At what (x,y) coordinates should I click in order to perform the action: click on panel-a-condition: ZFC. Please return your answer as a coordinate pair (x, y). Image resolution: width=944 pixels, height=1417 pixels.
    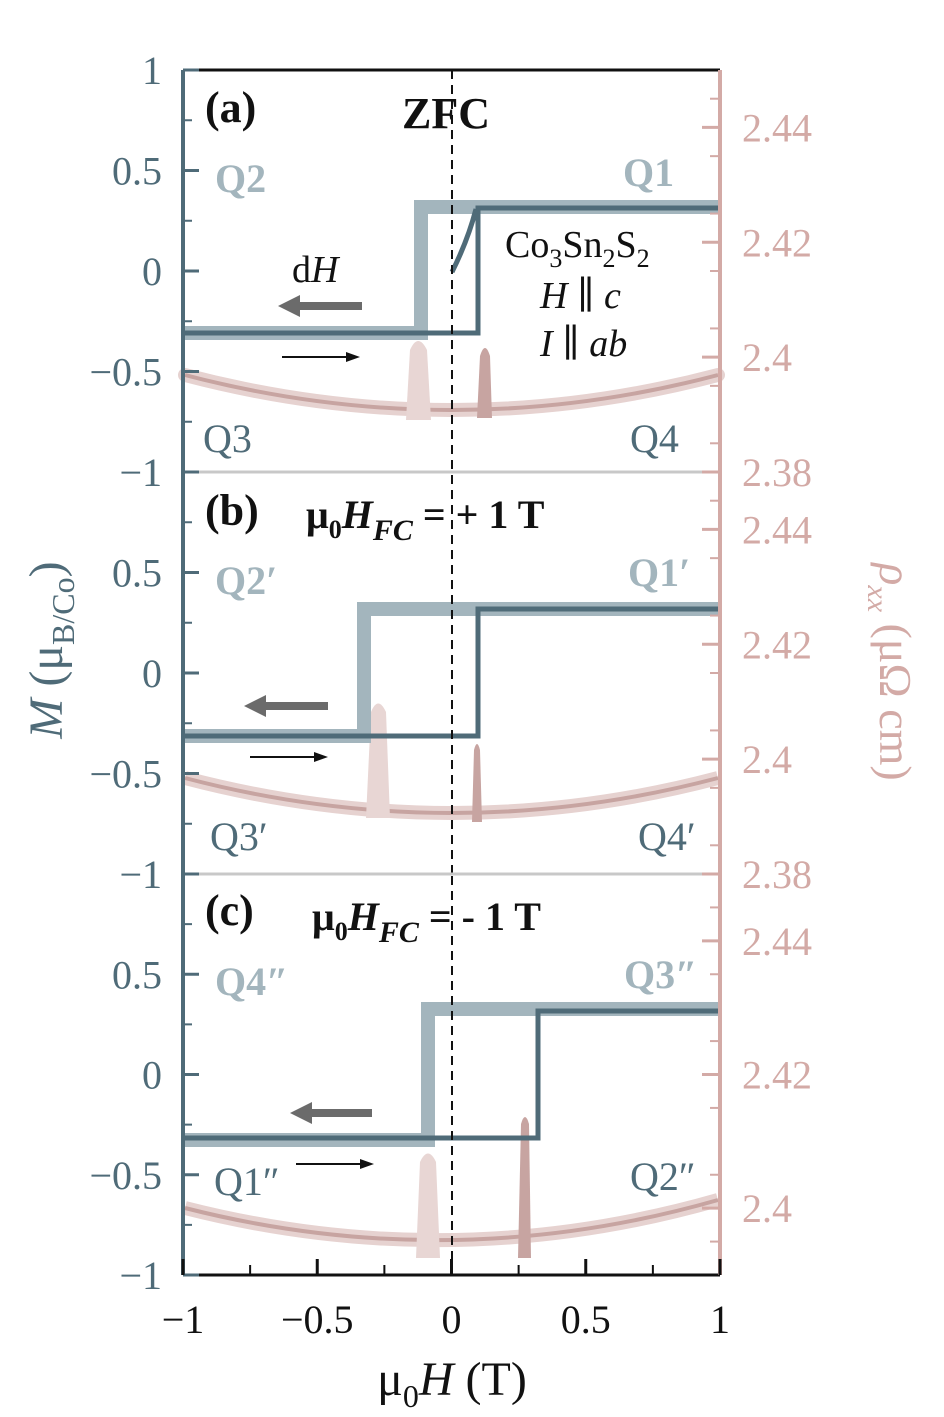
    Looking at the image, I should click on (446, 113).